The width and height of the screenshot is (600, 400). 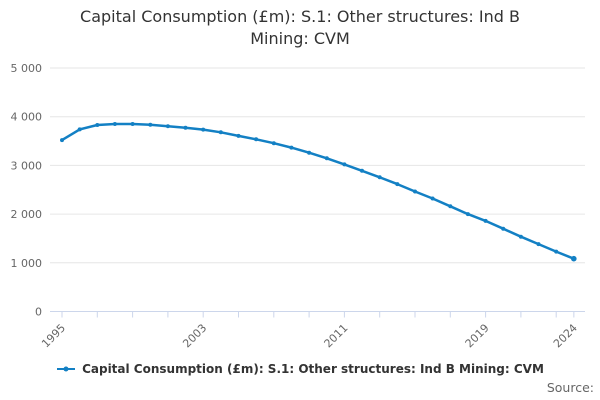 I want to click on y-tick-label: 1 000, so click(x=27, y=263).